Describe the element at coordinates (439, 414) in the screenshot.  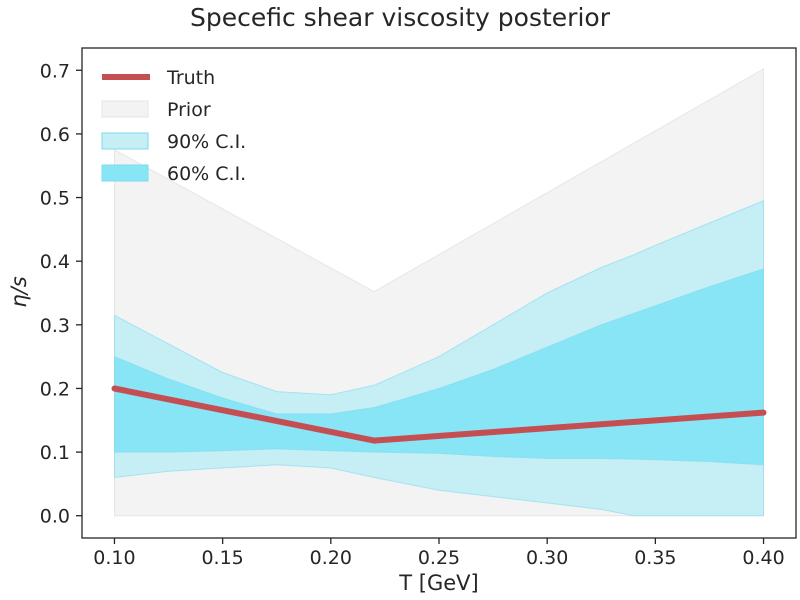
I see `truth-line` at that location.